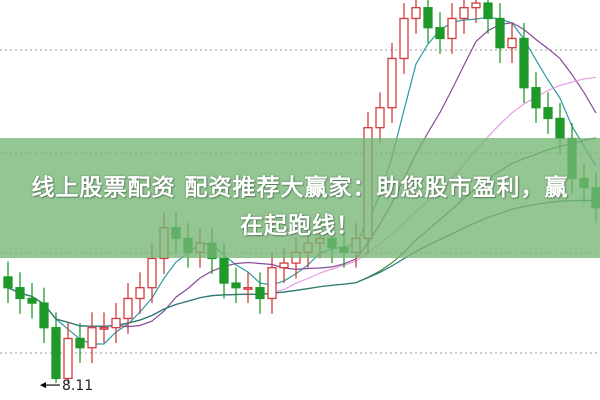  I want to click on banner-line-1: 线上股票配资 配资推荐大赢家：助您股市盈利，赢, so click(300, 188).